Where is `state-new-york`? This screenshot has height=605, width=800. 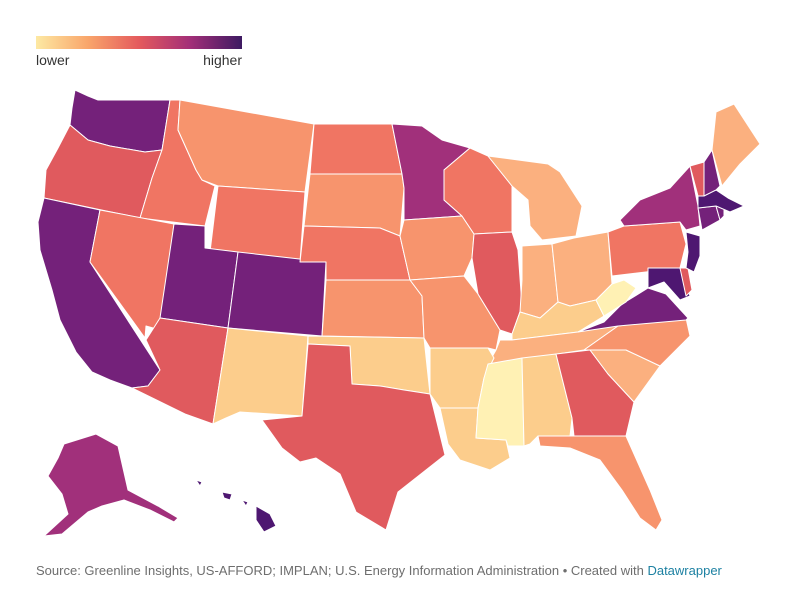 state-new-york is located at coordinates (660, 198).